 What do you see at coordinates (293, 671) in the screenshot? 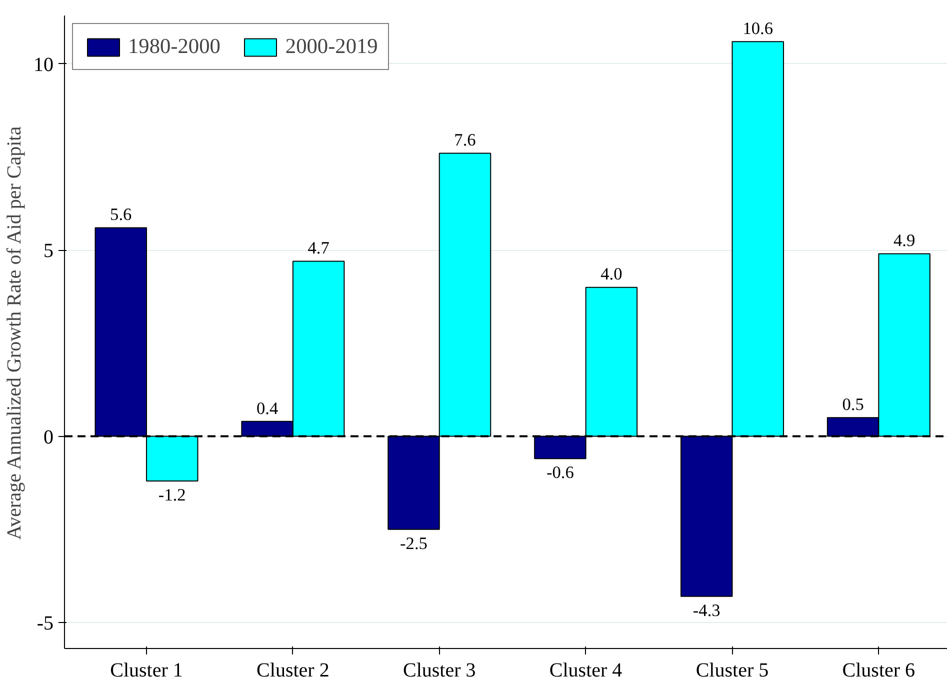
I see `x-tick-label: Cluster 2` at bounding box center [293, 671].